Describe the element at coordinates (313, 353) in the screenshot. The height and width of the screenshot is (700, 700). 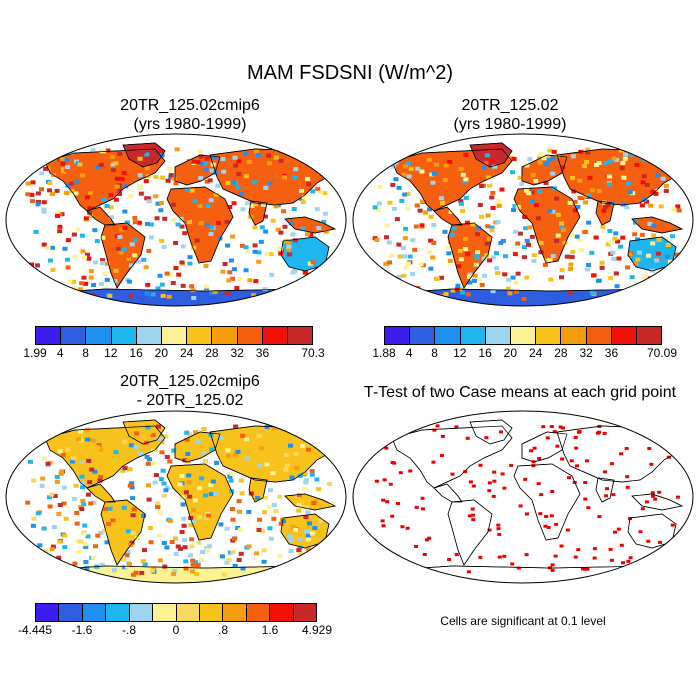
I see `colorbar-tick-label: 70.3` at that location.